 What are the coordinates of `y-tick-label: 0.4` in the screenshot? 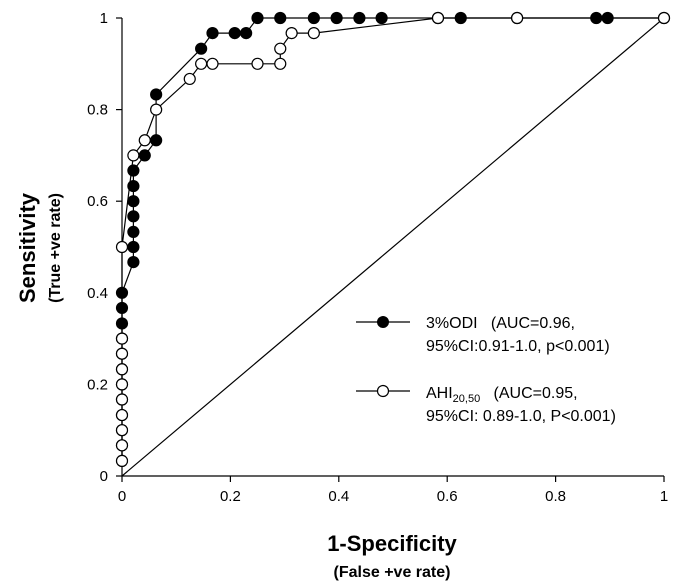 It's located at (97, 293).